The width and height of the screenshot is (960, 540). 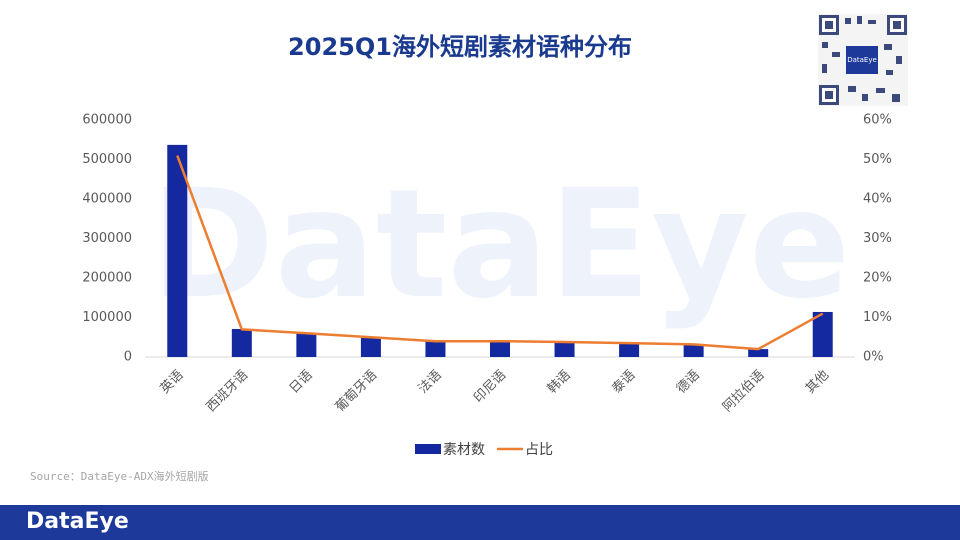 I want to click on chart-title: 2025Q1海外短剧素材语种分布, so click(x=460, y=47).